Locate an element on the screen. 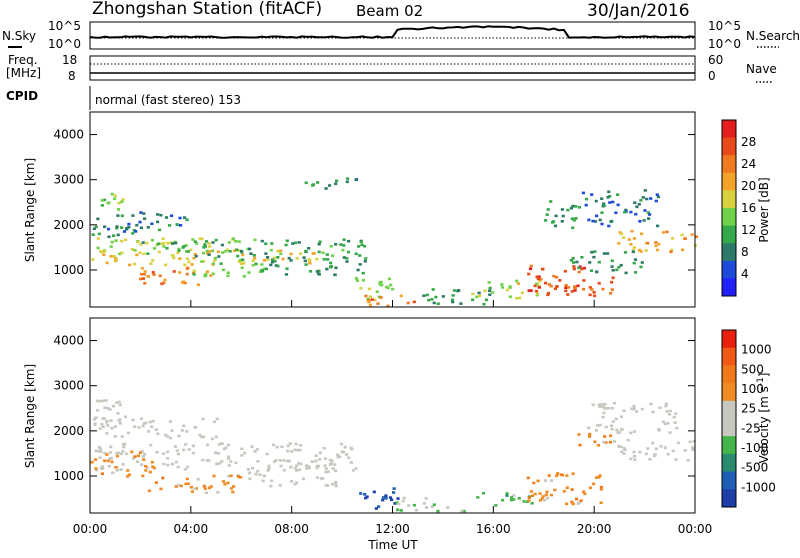 This screenshot has width=800, height=558. sky-right-tick-top: 10^5 is located at coordinates (724, 26).